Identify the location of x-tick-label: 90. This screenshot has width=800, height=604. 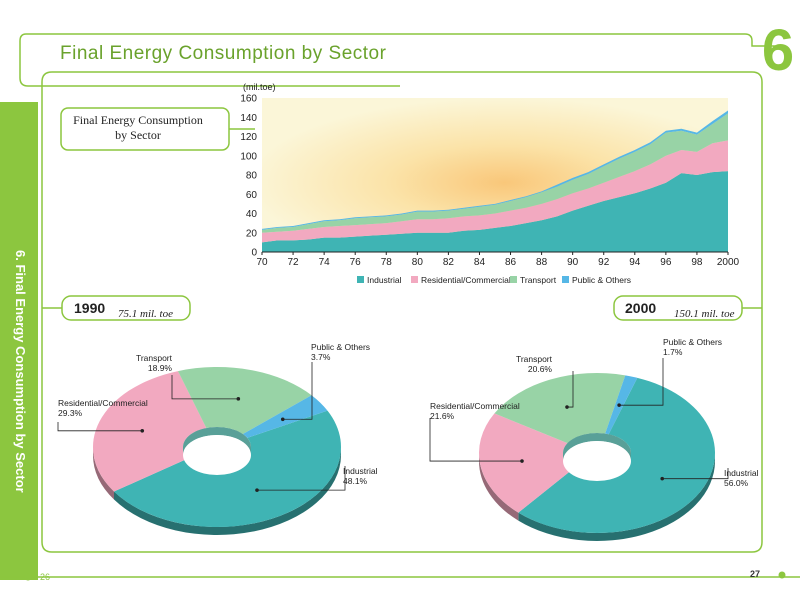
(573, 262).